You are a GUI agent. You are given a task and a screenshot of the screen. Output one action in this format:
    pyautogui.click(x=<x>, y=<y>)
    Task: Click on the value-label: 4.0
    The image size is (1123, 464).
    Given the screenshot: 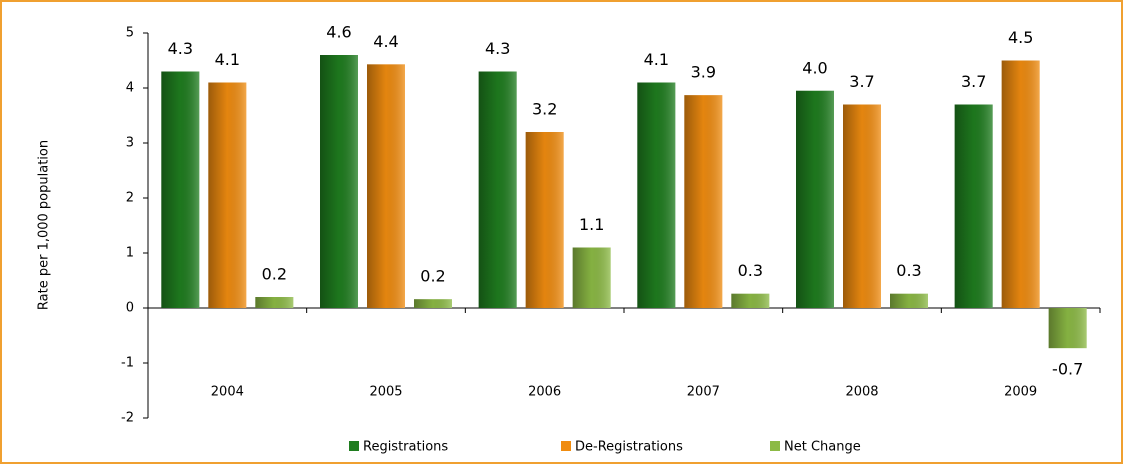 What is the action you would take?
    pyautogui.click(x=814, y=67)
    